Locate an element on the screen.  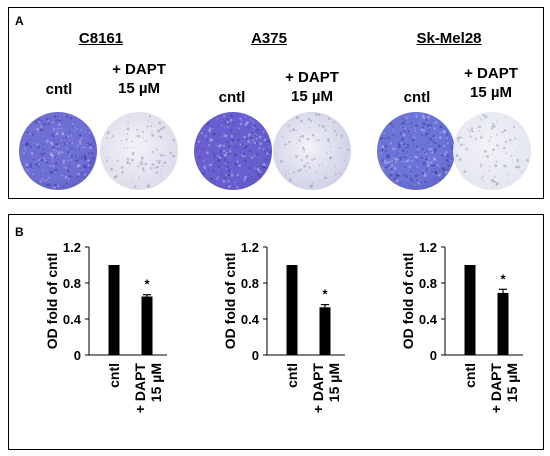
x-category-label: + DAPT is located at coordinates (318, 388).